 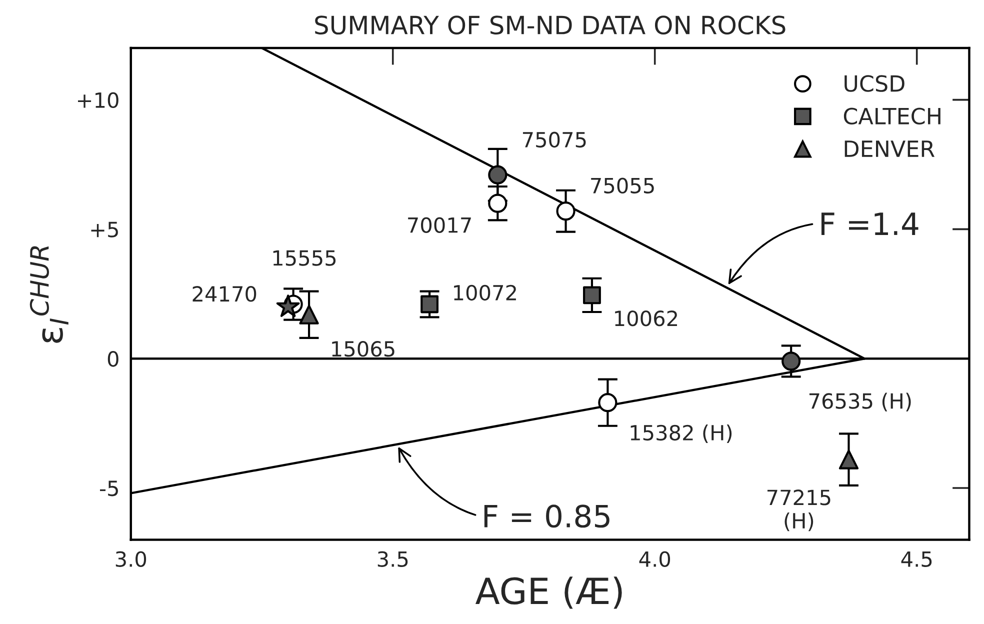 What do you see at coordinates (104, 230) in the screenshot?
I see `y-tick-label: +5` at bounding box center [104, 230].